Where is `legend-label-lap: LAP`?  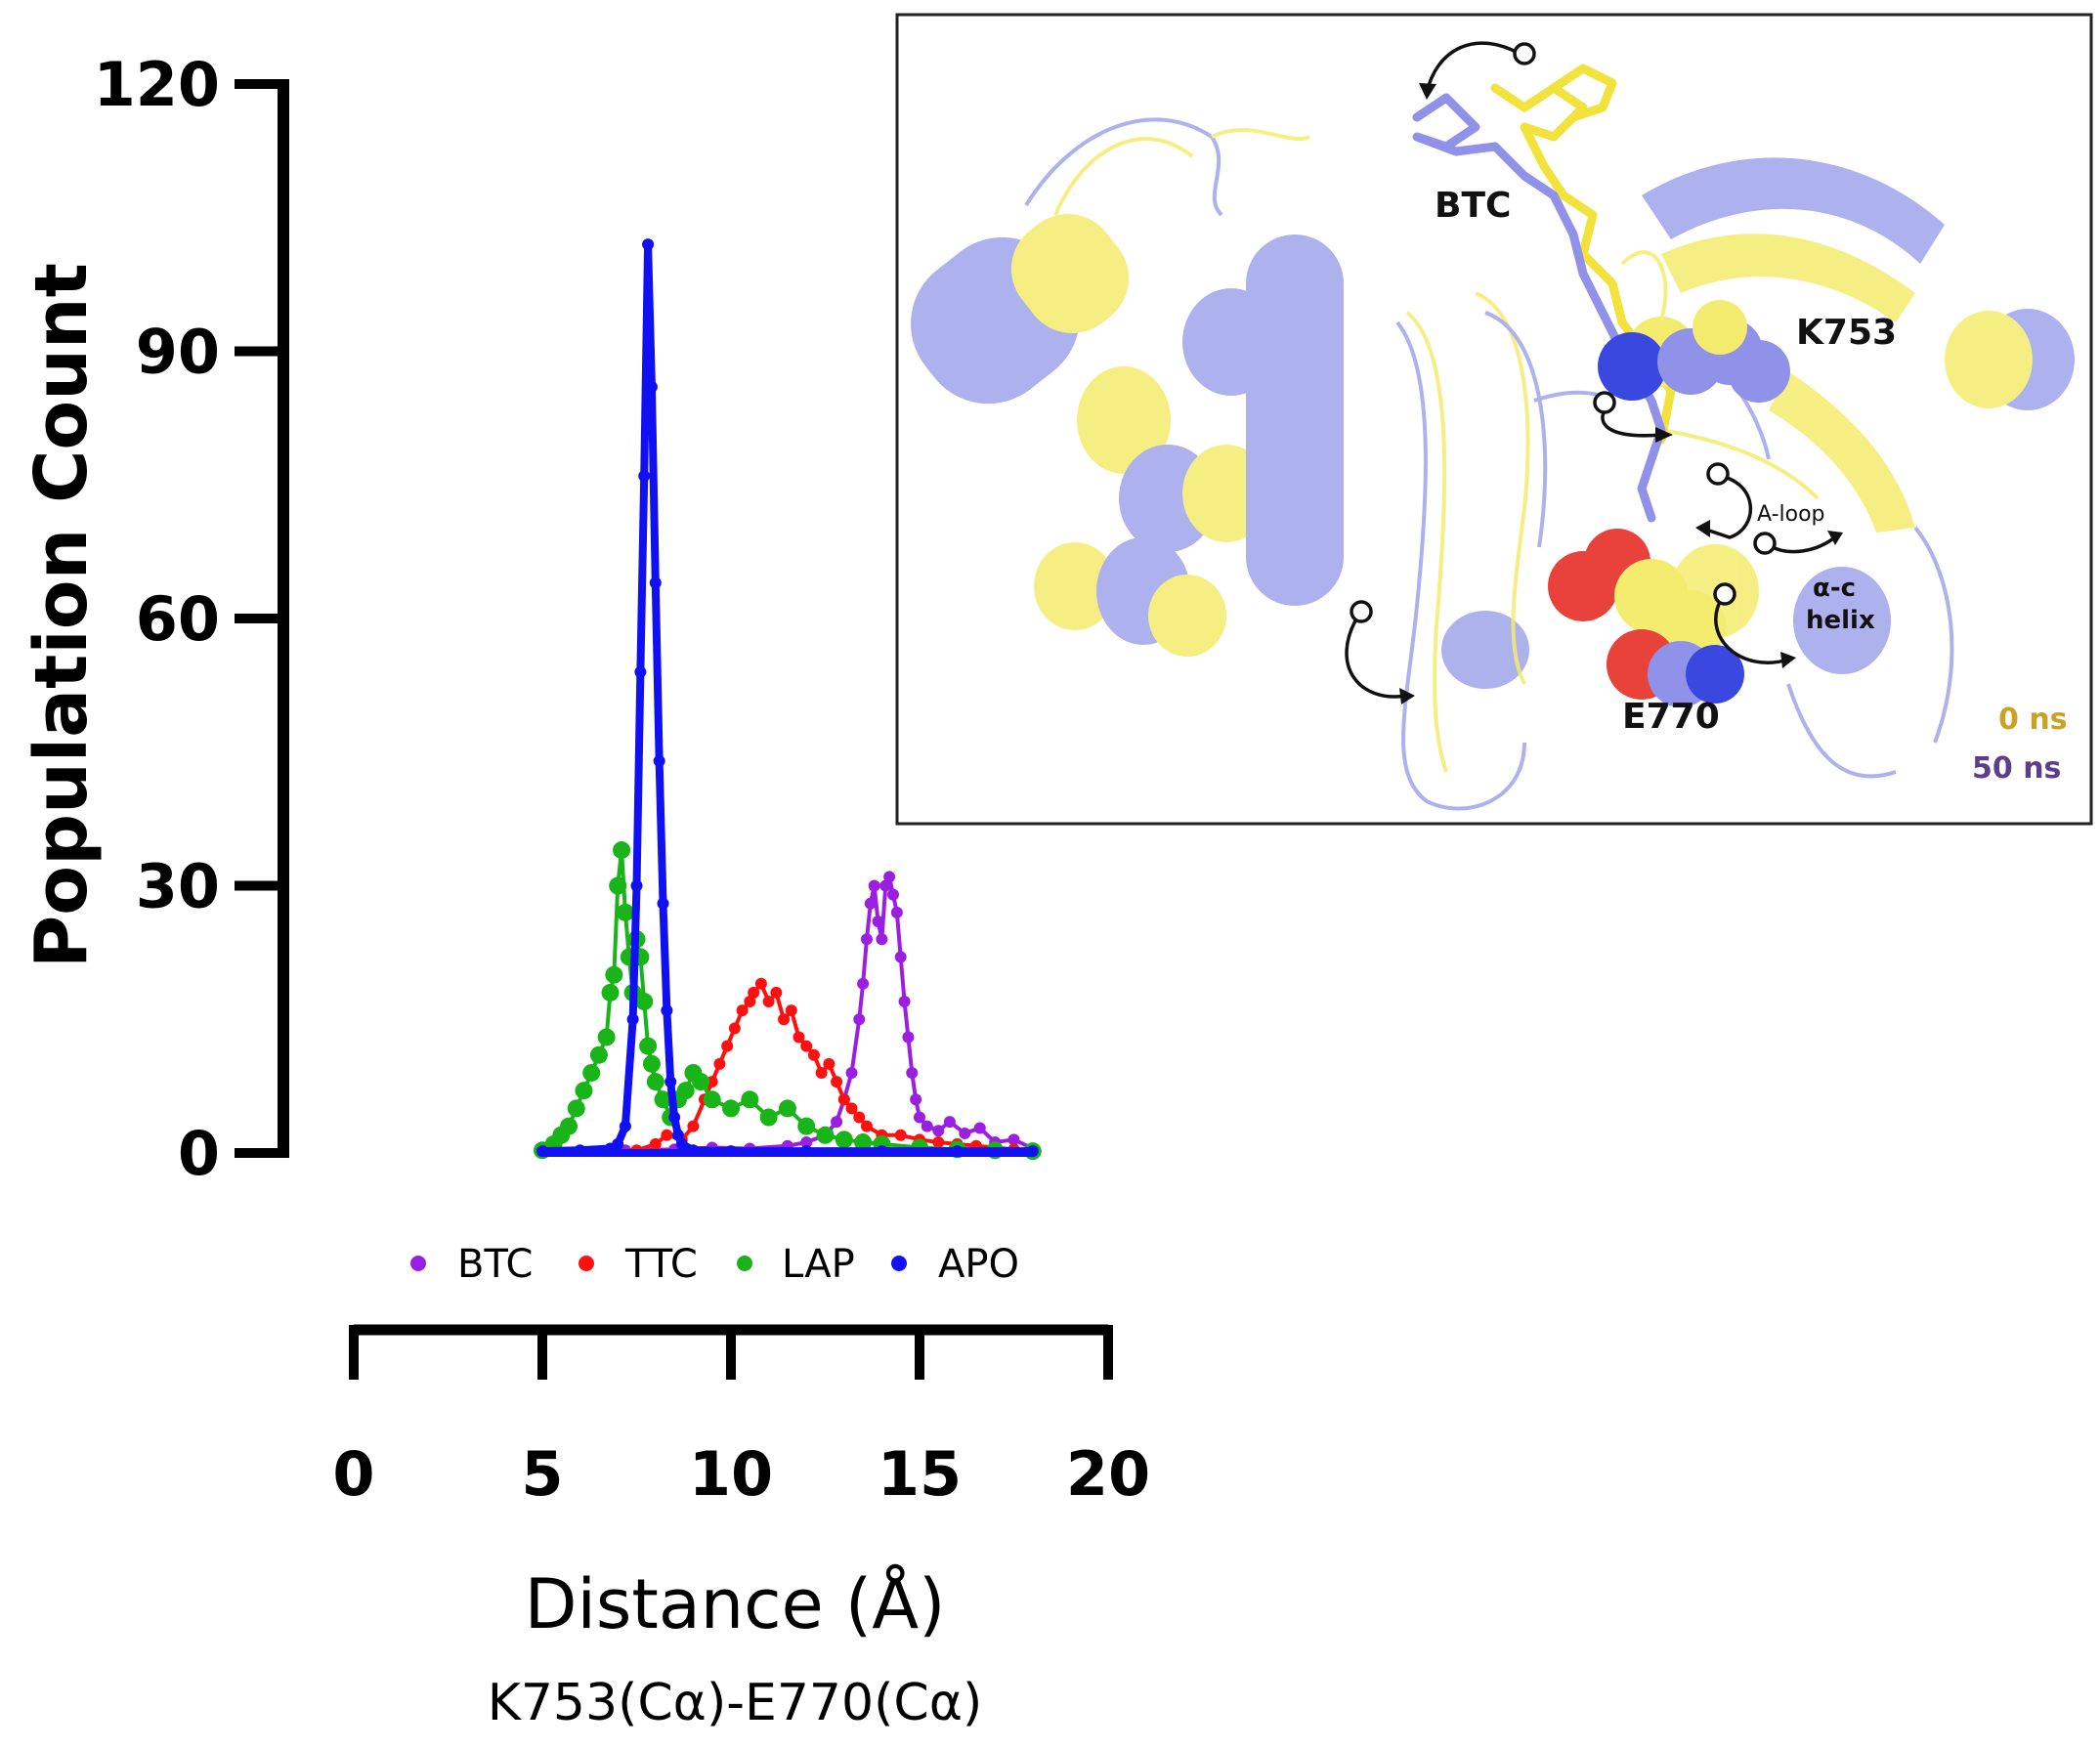 legend-label-lap: LAP is located at coordinates (818, 1265).